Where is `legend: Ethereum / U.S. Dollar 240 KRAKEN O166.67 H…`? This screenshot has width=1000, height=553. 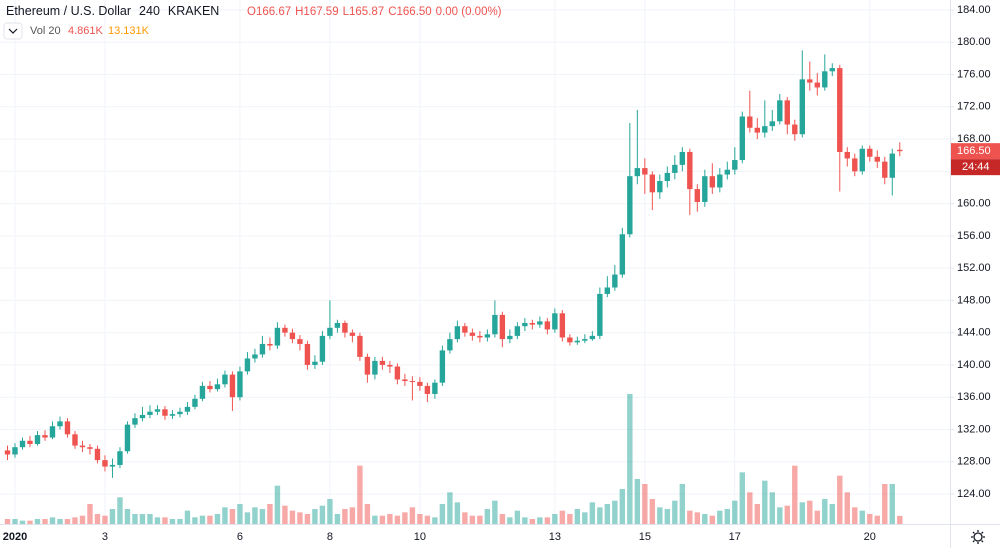
legend: Ethereum / U.S. Dollar 240 KRAKEN O166.67 H… is located at coordinates (252, 22).